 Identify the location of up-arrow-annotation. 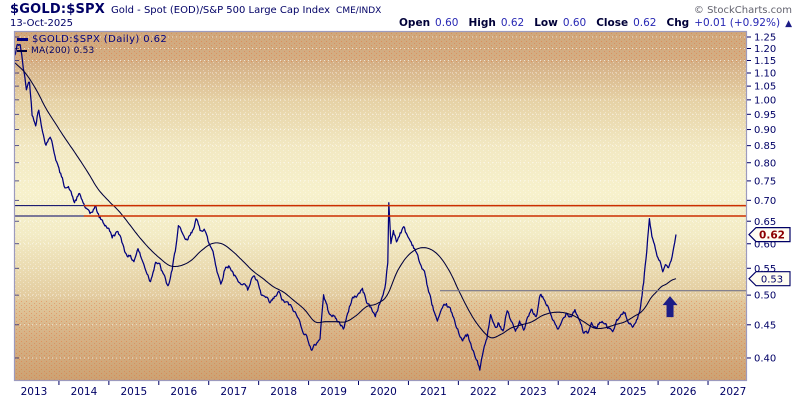
(670, 307).